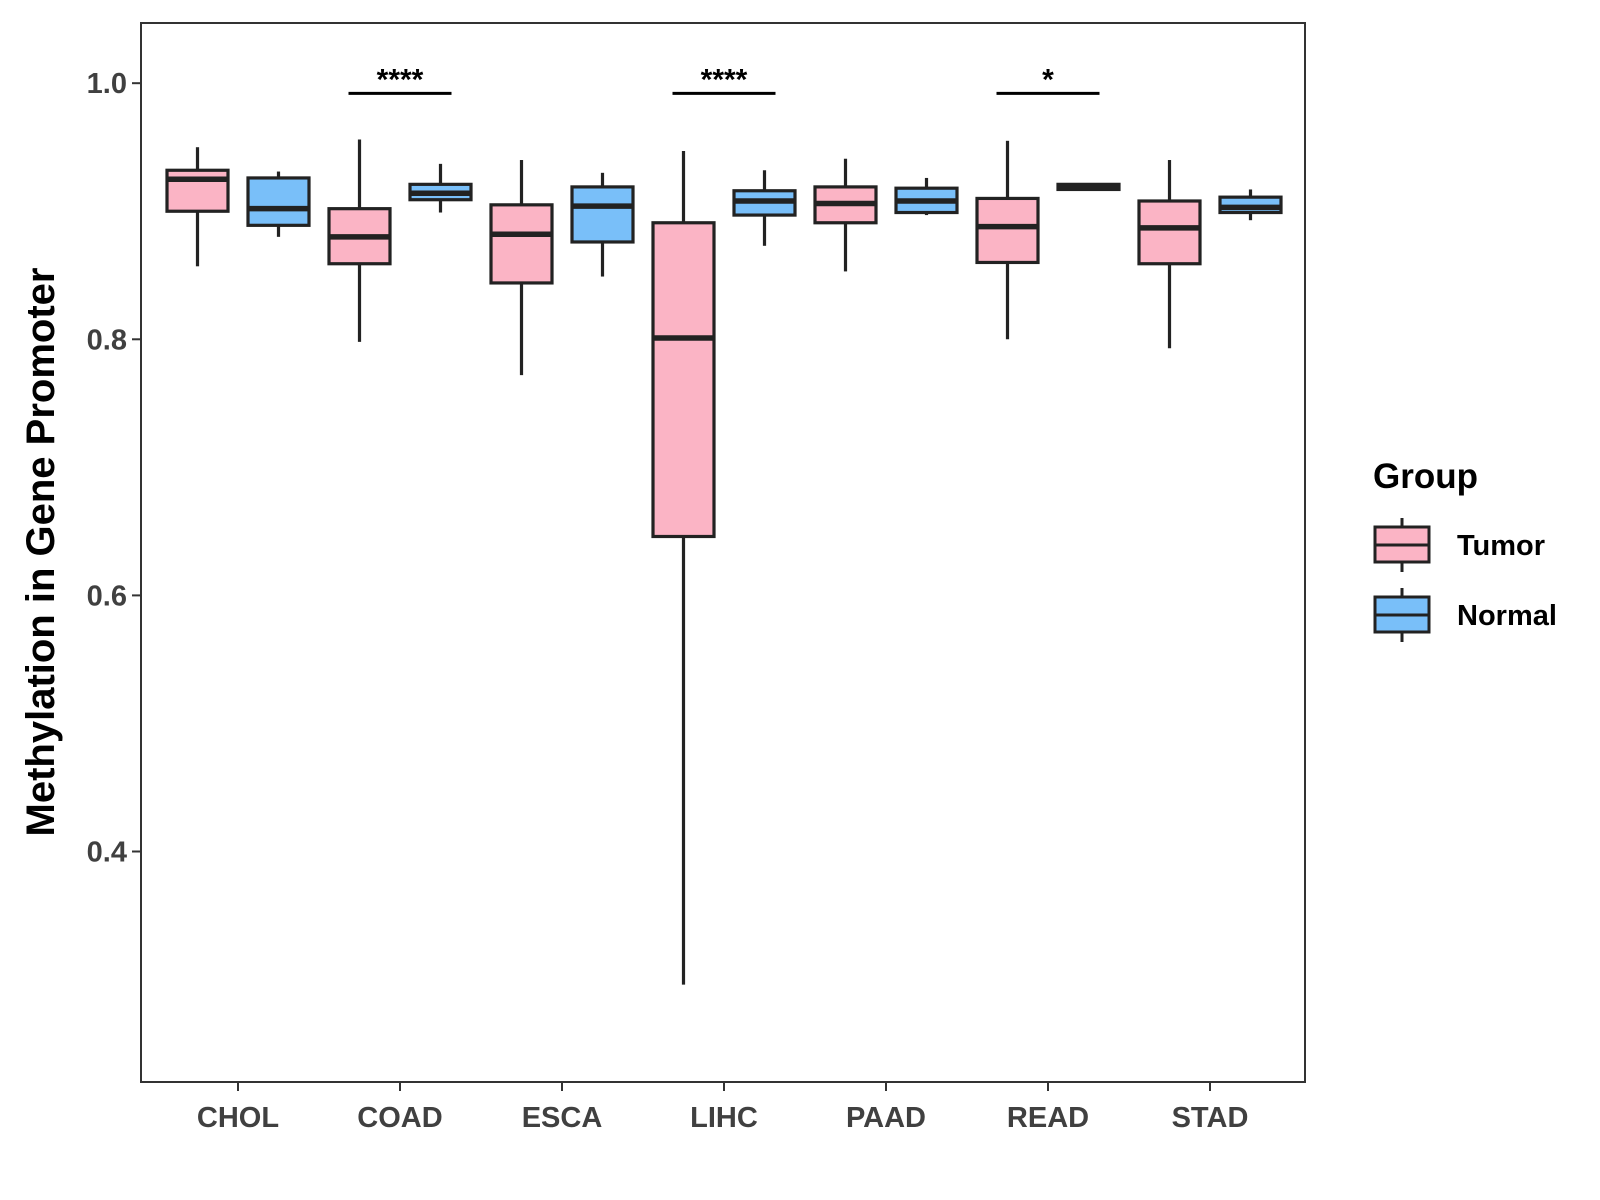 The image size is (1600, 1200). What do you see at coordinates (41, 552) in the screenshot?
I see `y-axis-title: Methylation in Gene Promoter` at bounding box center [41, 552].